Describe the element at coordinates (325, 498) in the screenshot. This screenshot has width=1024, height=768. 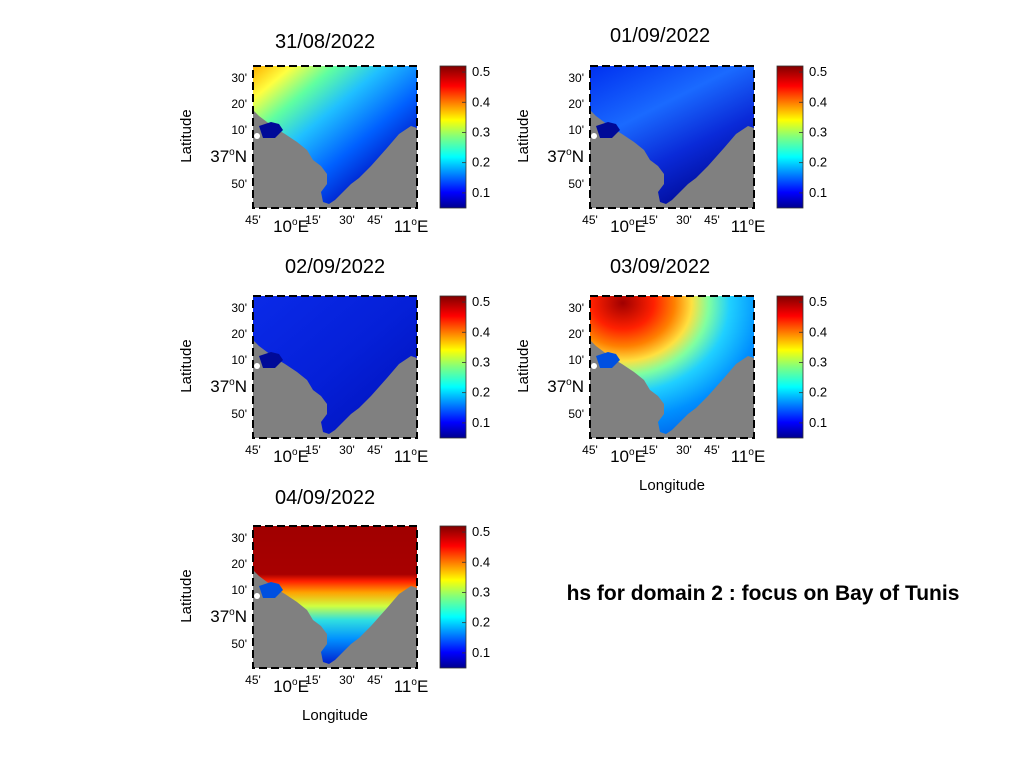
I see `panel-date-title: 04/09/2022` at that location.